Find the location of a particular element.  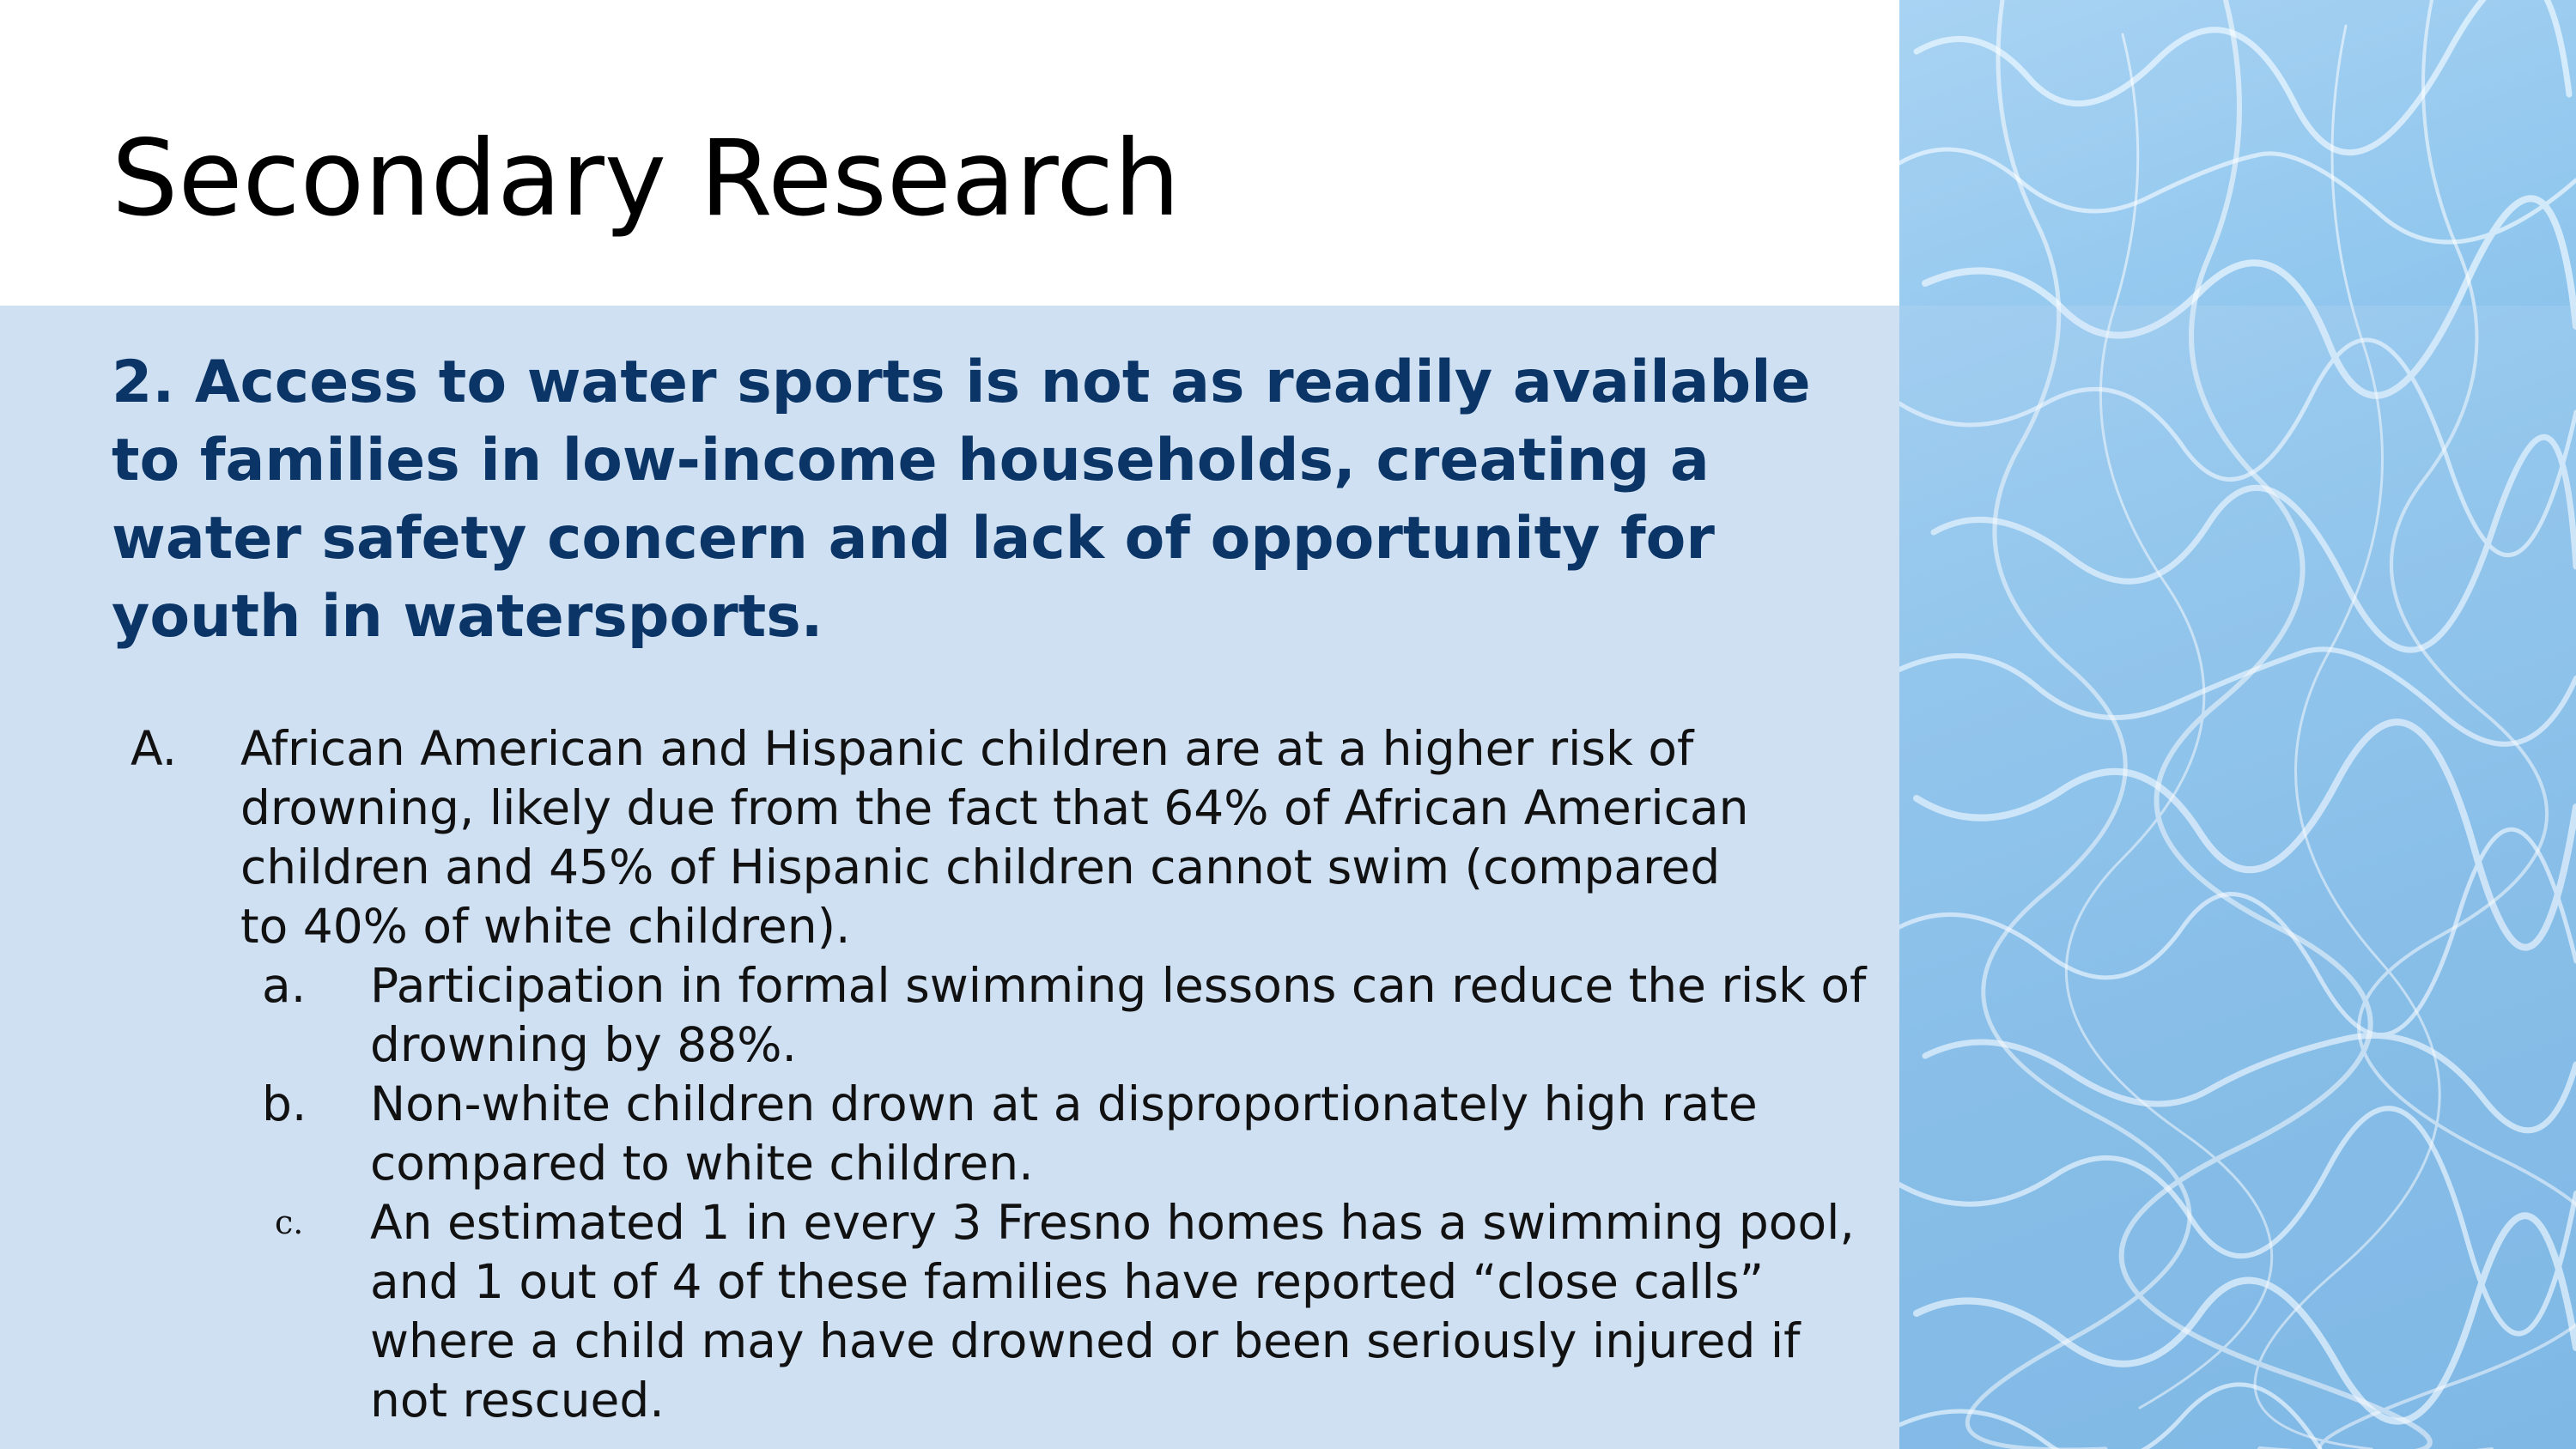

list-marker: a. is located at coordinates (284, 985).